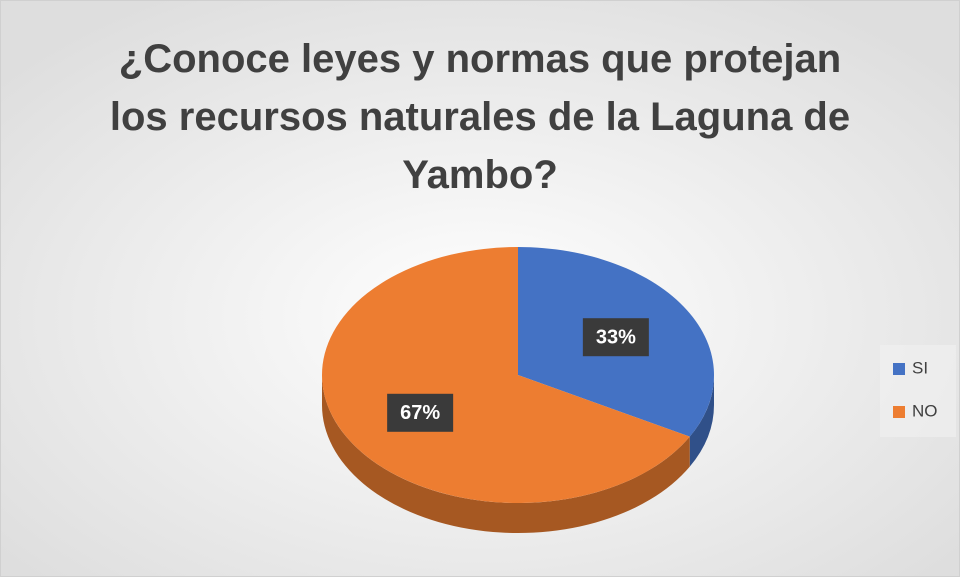 This screenshot has height=577, width=960. I want to click on legend-label: NO, so click(925, 410).